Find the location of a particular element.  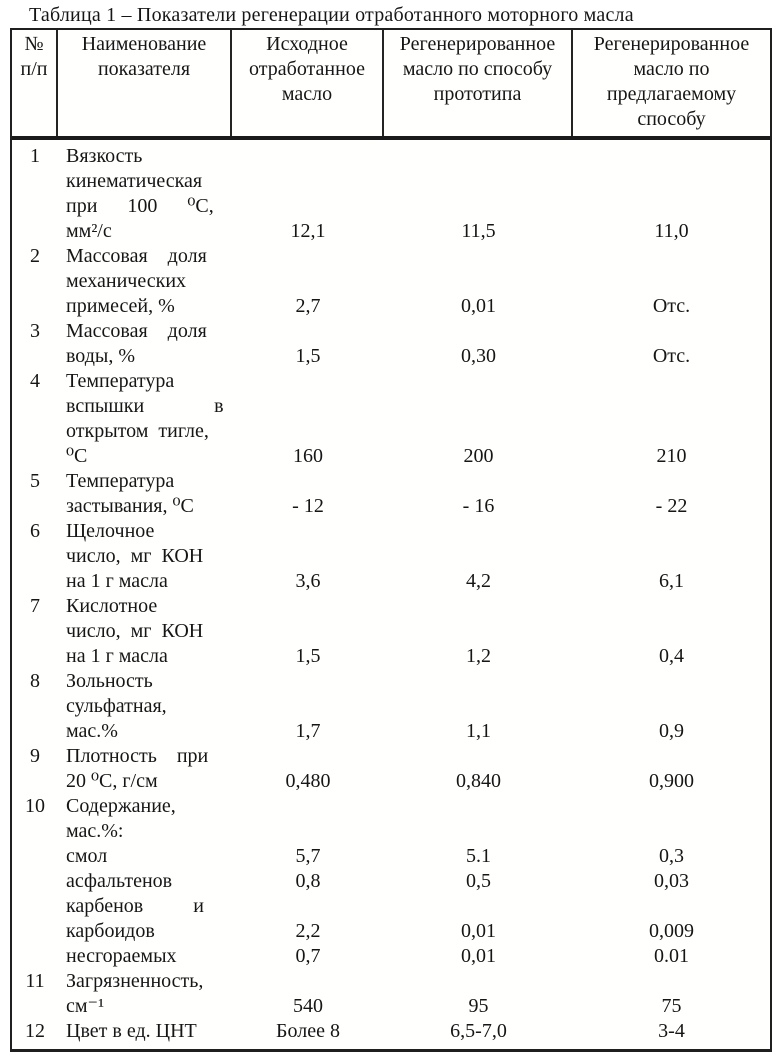

value-initial-oil-cell: Более 8 is located at coordinates (308, 1031).